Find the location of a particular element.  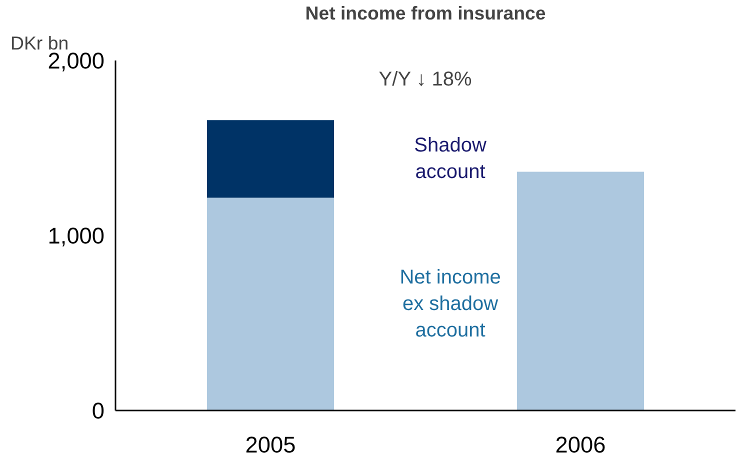

text: Shadow account is located at coordinates (450, 159).